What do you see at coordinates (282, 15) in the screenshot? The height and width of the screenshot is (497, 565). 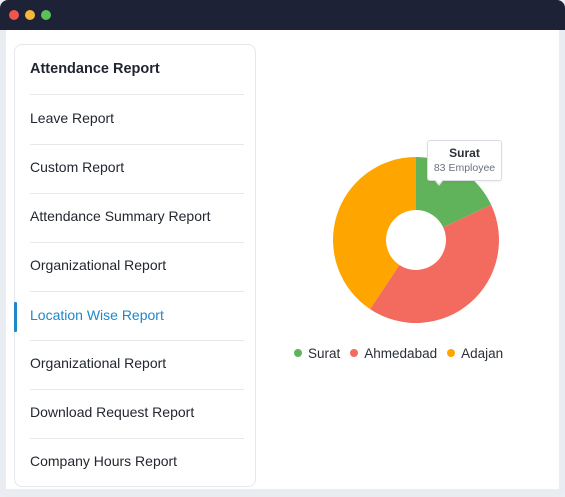 I see `title-bar` at bounding box center [282, 15].